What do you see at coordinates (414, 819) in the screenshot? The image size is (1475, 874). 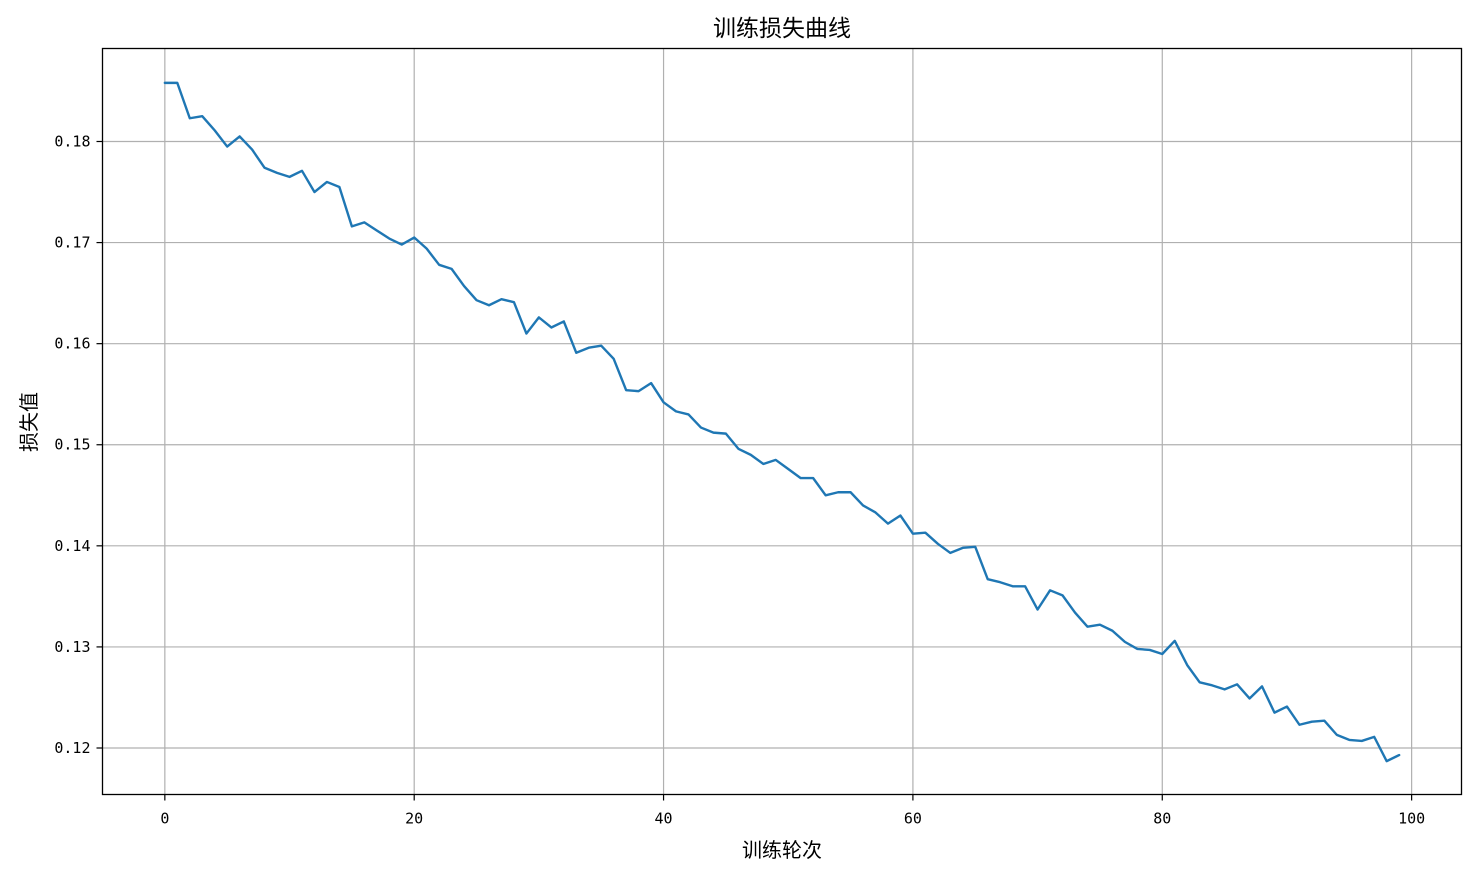 I see `x-tick-label: 20` at bounding box center [414, 819].